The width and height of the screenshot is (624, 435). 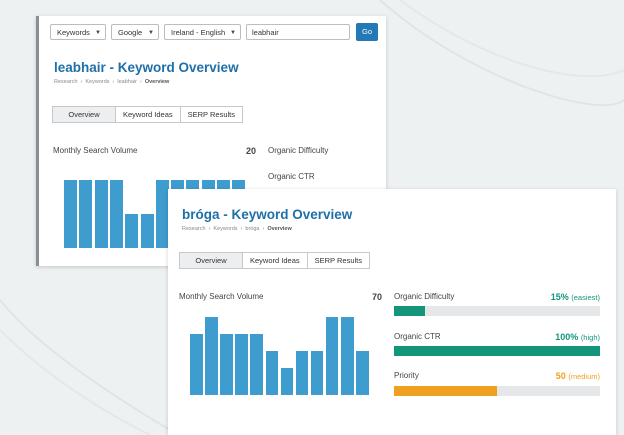 What do you see at coordinates (406, 375) in the screenshot?
I see `priority-label: Priority` at bounding box center [406, 375].